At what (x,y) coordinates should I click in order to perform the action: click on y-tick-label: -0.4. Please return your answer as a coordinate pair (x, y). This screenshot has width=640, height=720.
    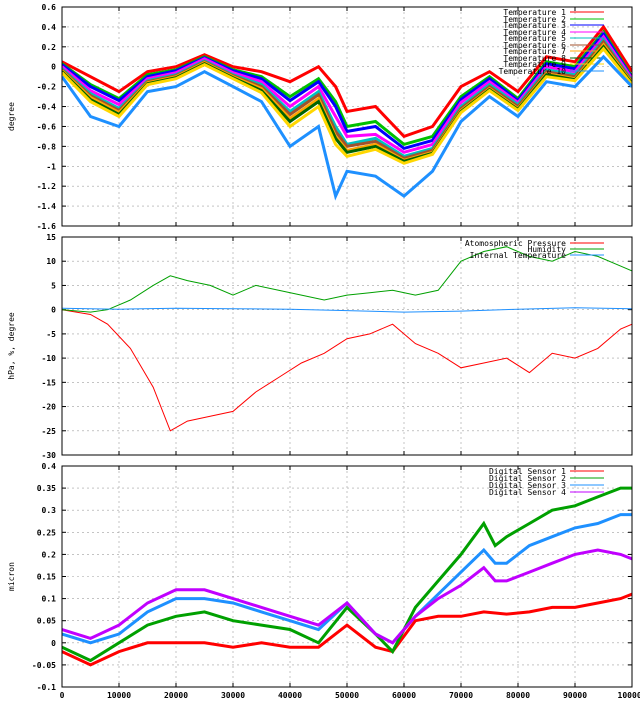
    Looking at the image, I should click on (46, 107).